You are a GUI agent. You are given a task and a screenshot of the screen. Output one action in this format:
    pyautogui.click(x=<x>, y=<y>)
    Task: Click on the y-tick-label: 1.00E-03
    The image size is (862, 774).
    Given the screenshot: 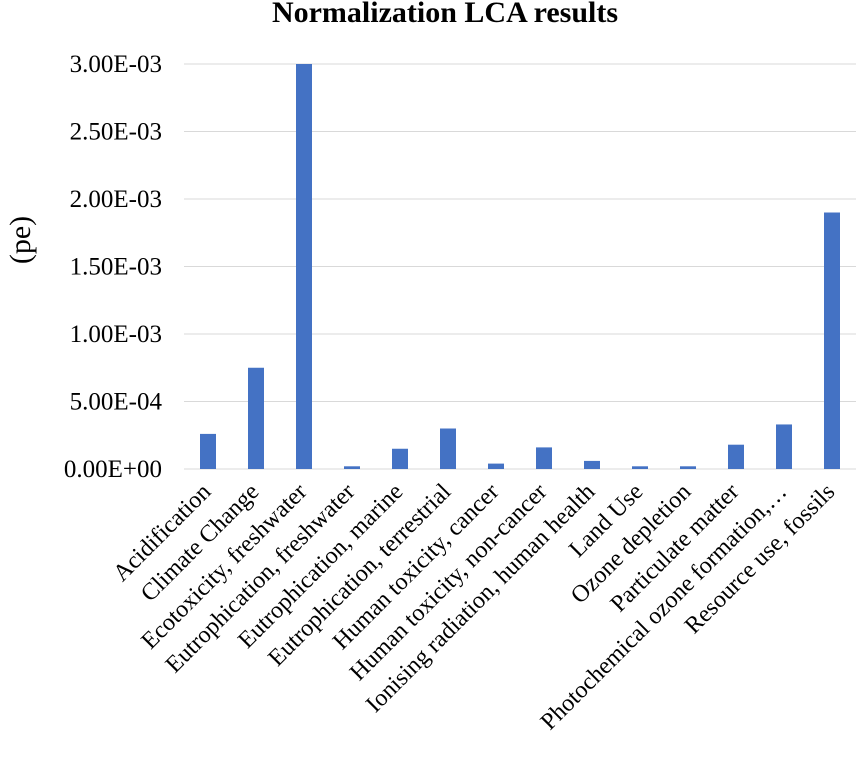 What is the action you would take?
    pyautogui.click(x=116, y=334)
    